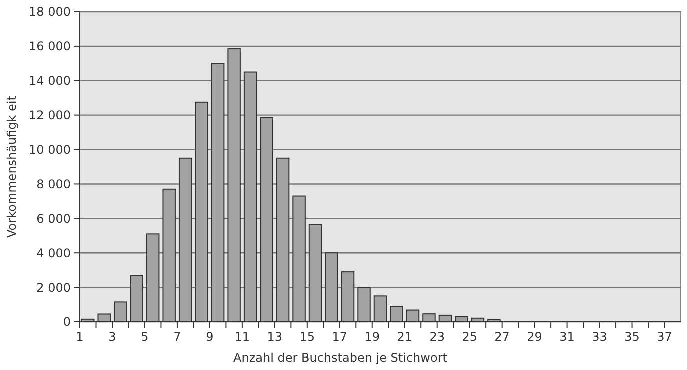 This screenshot has height=370, width=687. I want to click on y-tick-label: 18 000, so click(50, 12).